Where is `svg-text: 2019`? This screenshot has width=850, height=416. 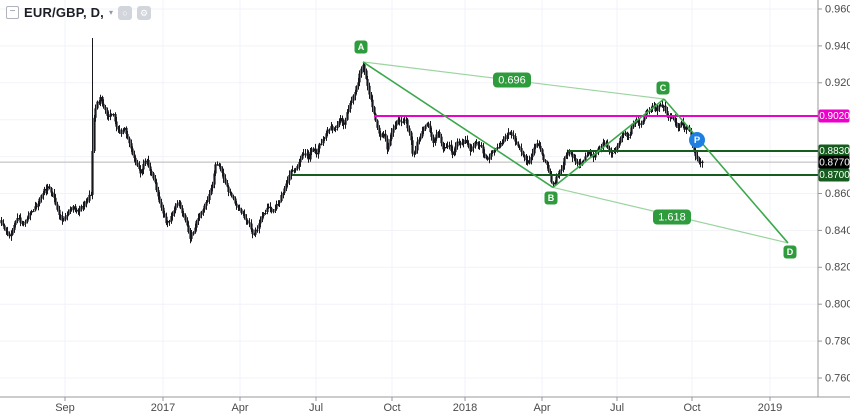 svg-text: 2019 is located at coordinates (770, 408).